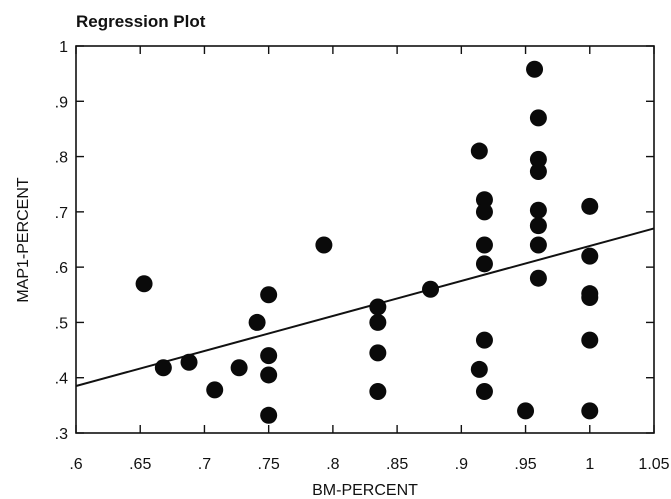 The height and width of the screenshot is (499, 671). I want to click on x-tick-label: 1.05, so click(653, 464).